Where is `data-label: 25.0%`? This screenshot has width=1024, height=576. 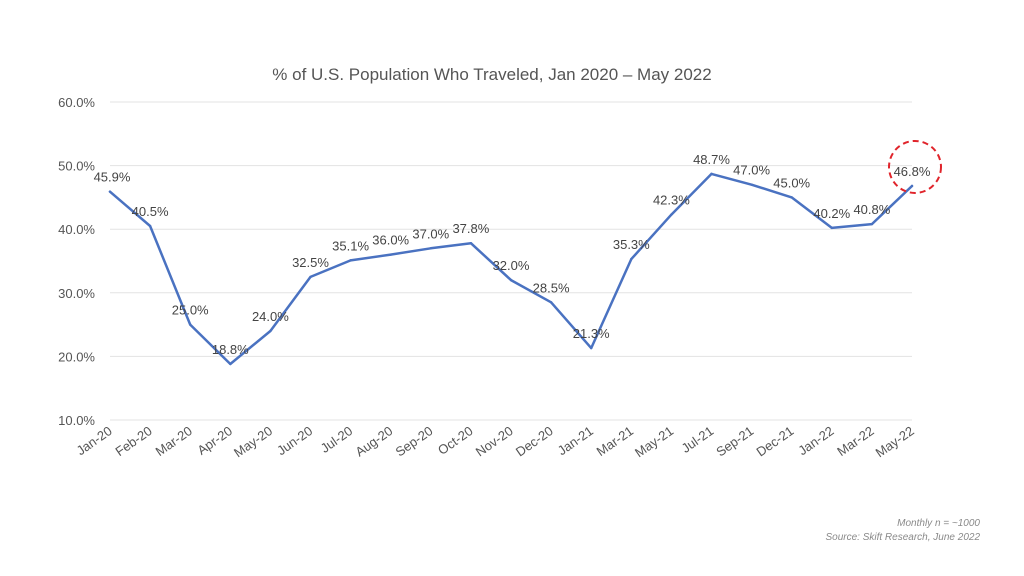
data-label: 25.0% is located at coordinates (190, 310).